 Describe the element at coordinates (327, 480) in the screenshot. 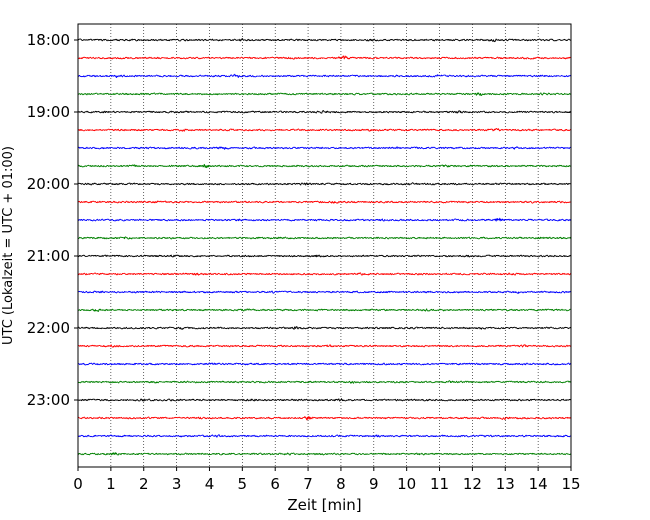

I see `x-axis: 0 1 2 3 4 5 6 7 8 9 10 11 12 13 14 15` at that location.